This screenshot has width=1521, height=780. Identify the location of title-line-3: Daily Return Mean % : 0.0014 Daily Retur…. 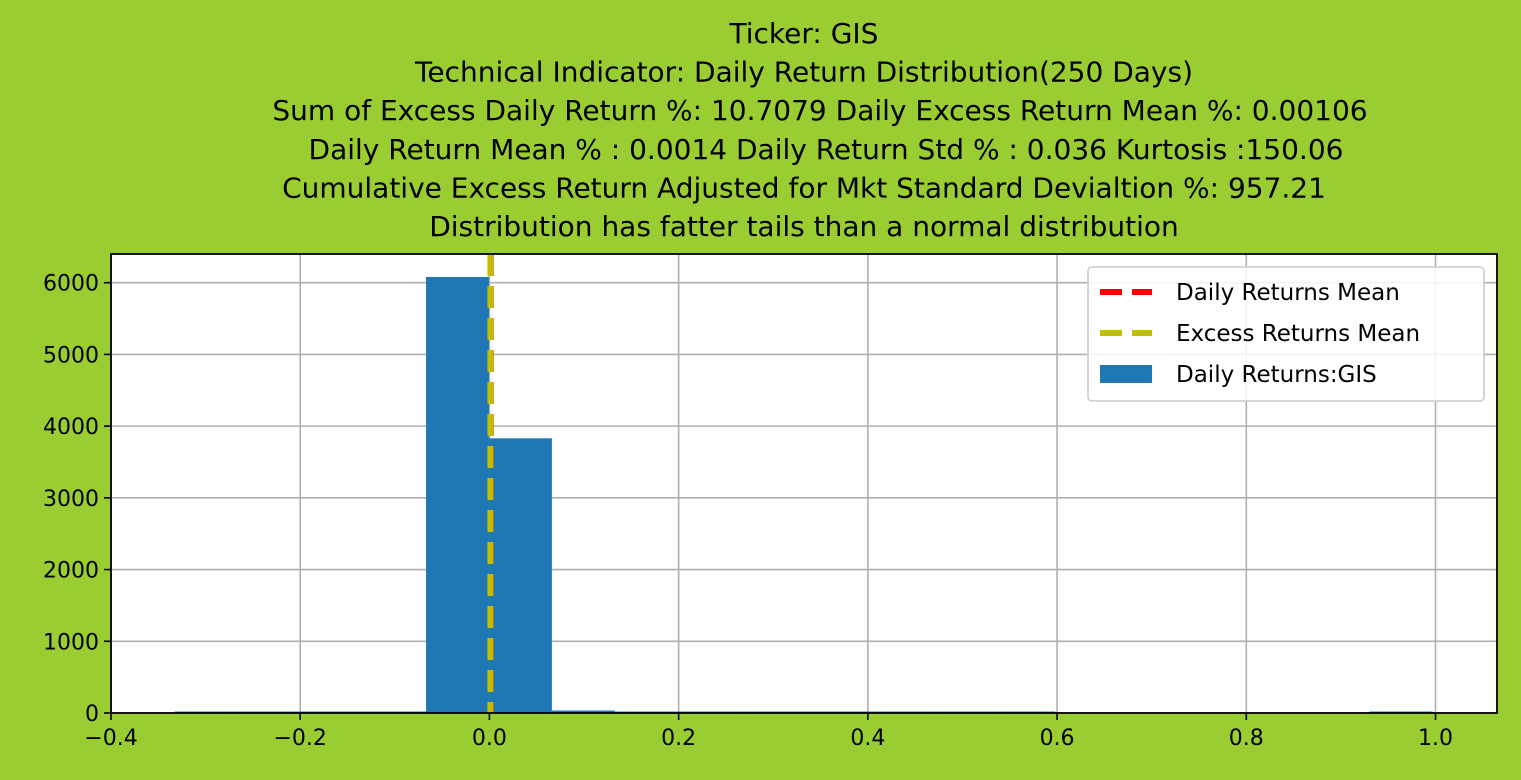
(826, 149).